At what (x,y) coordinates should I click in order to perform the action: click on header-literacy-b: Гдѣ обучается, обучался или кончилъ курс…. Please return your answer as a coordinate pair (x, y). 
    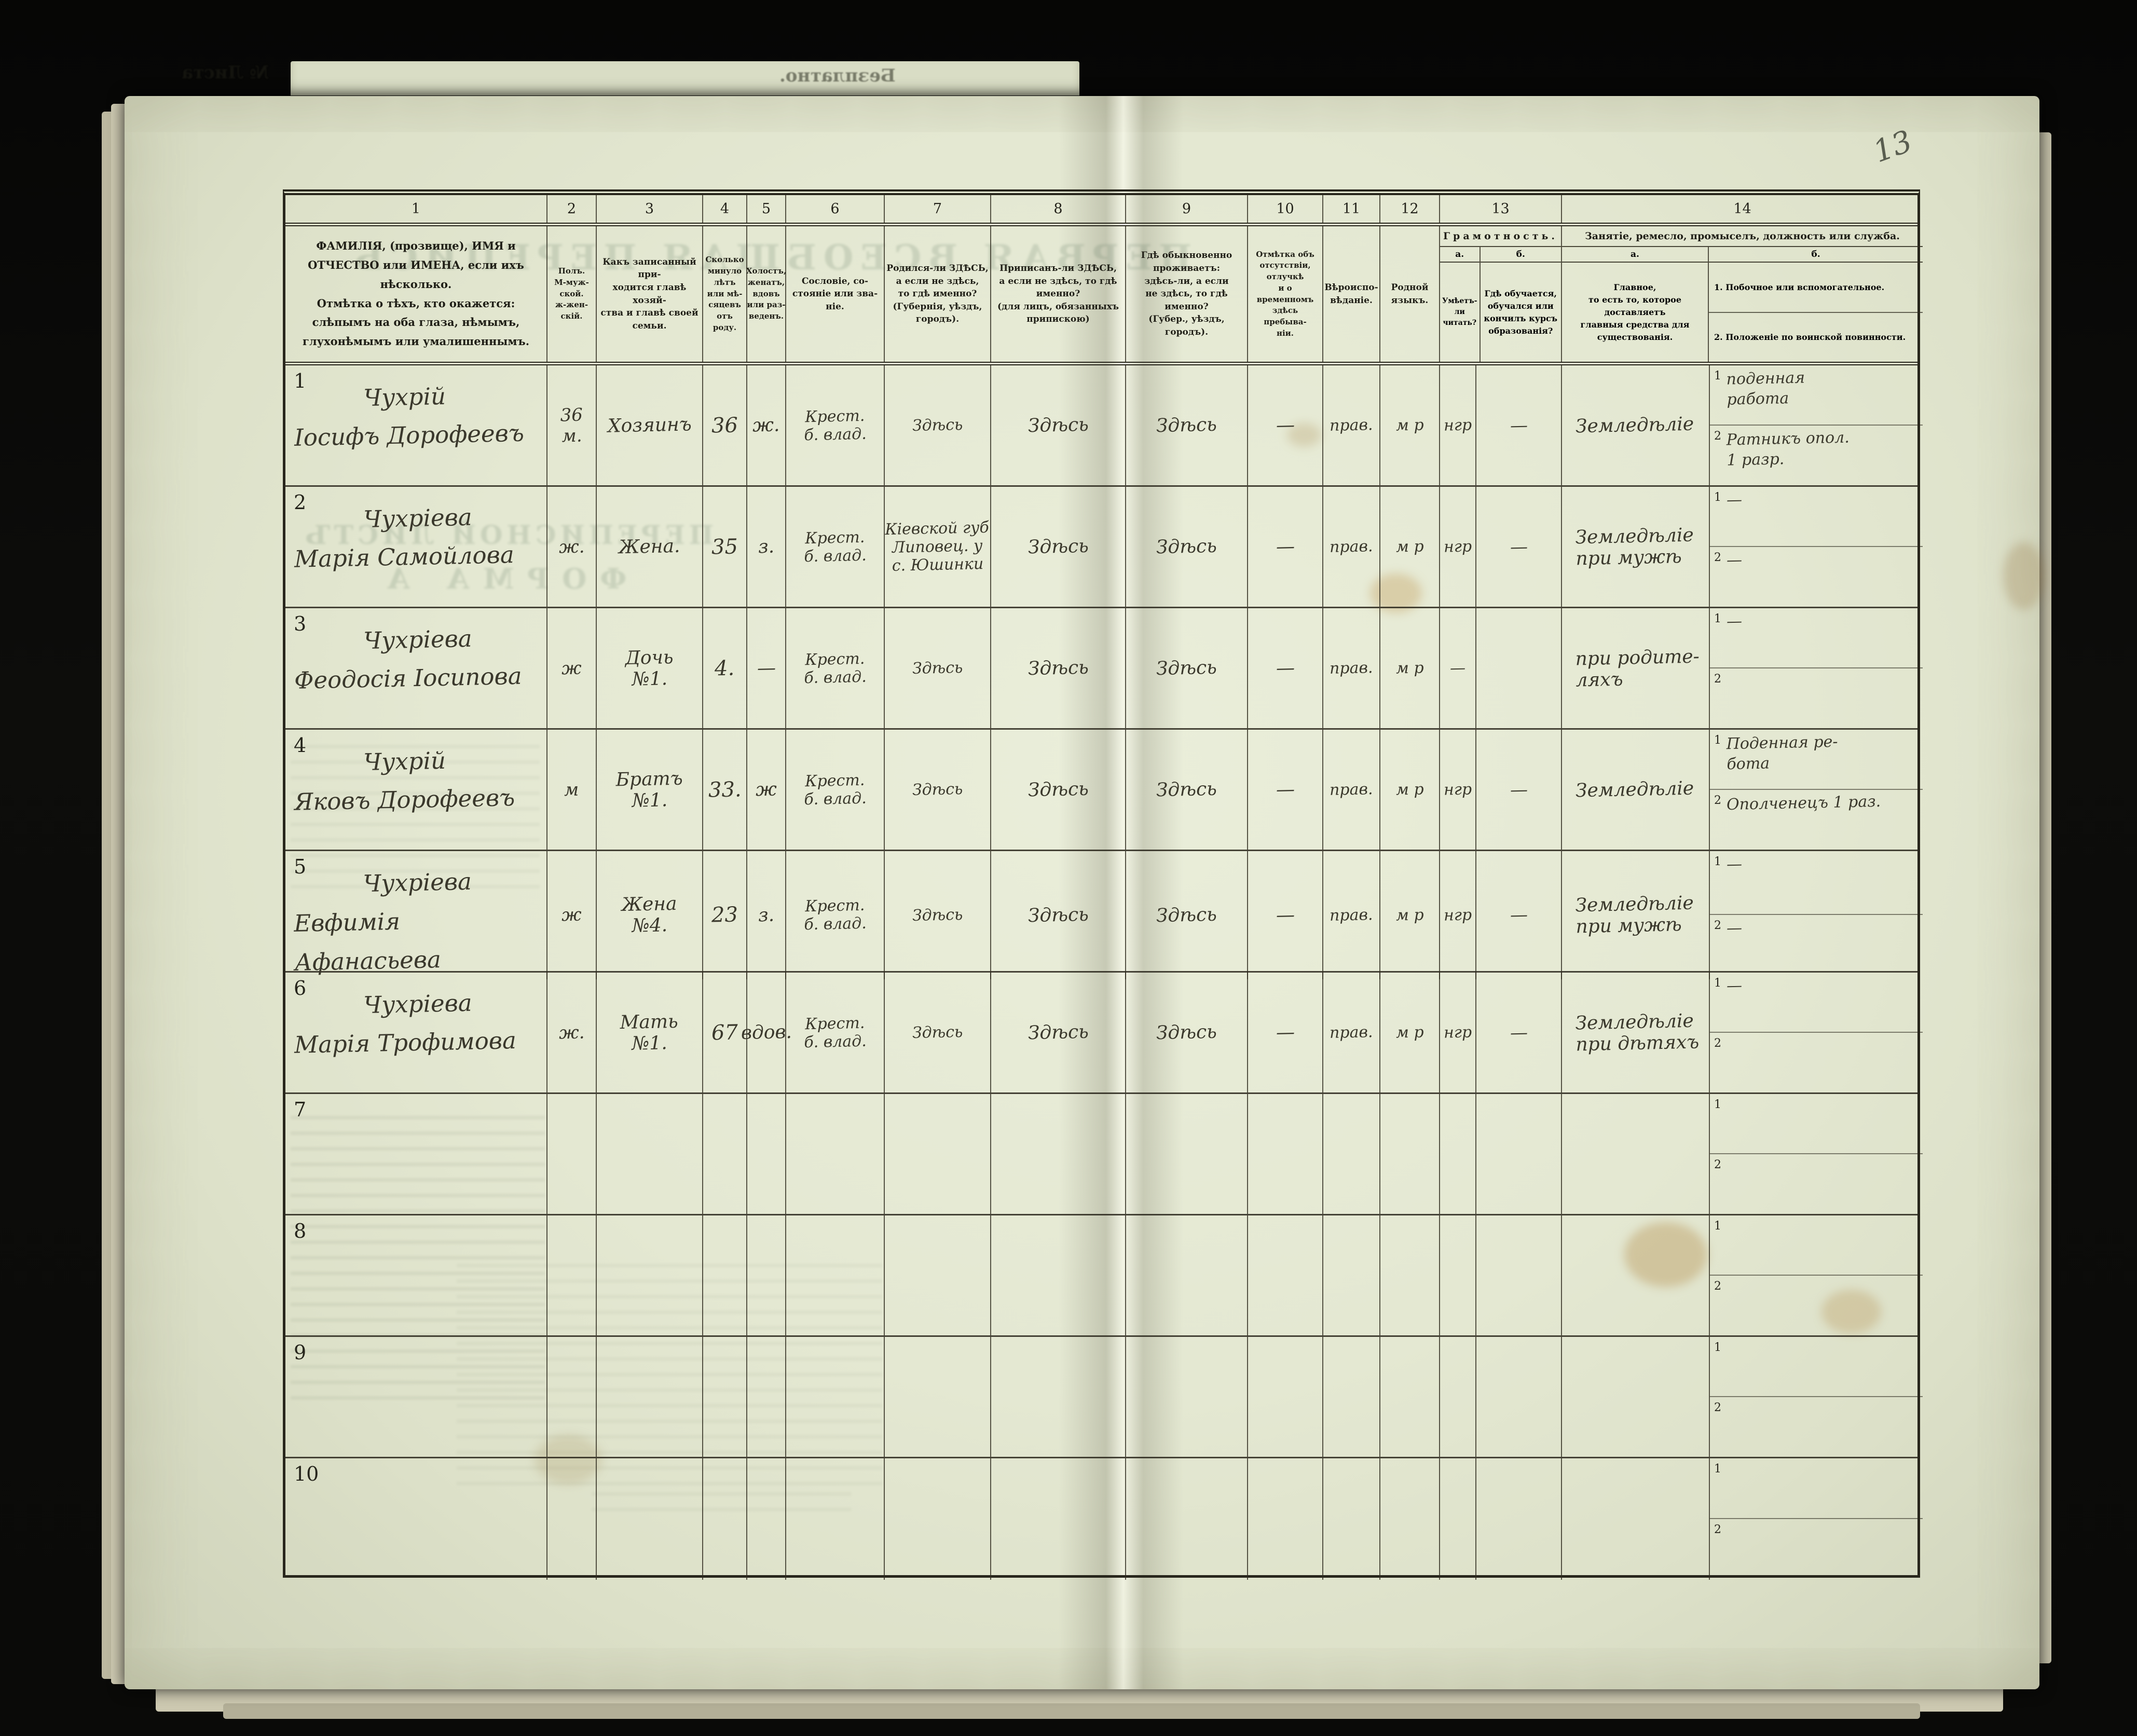
    Looking at the image, I should click on (1521, 312).